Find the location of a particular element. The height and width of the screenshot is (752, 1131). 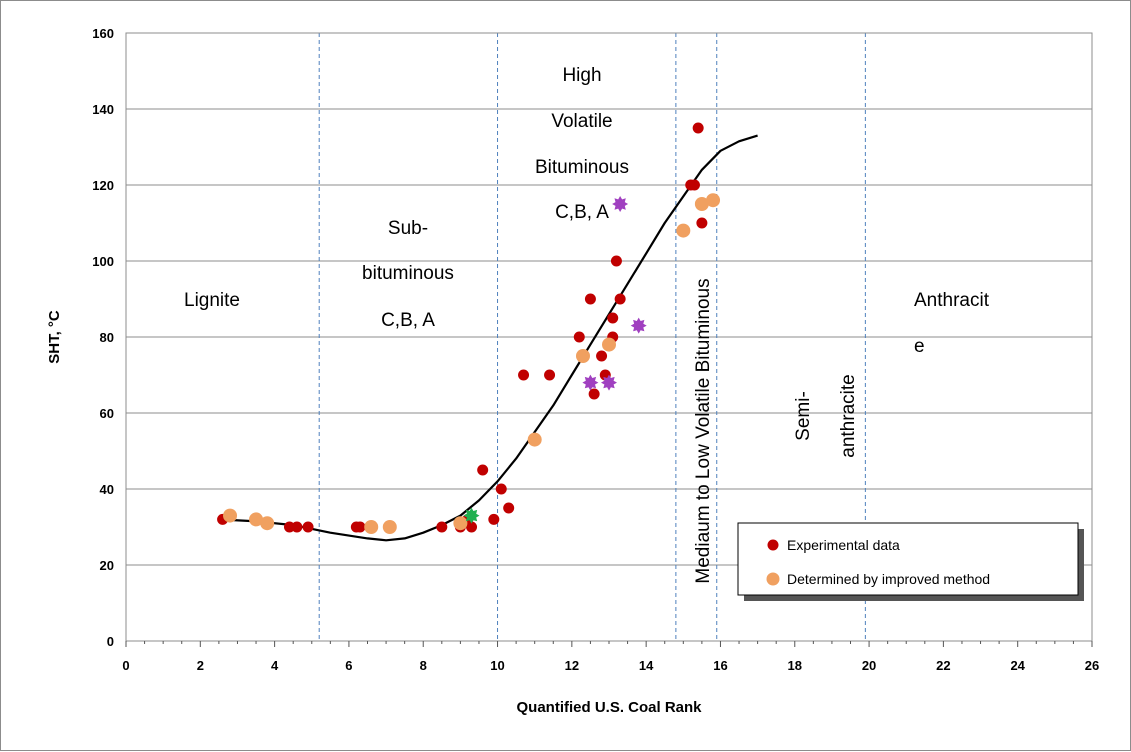

y-axis-title: SHT, °C is located at coordinates (54, 337).